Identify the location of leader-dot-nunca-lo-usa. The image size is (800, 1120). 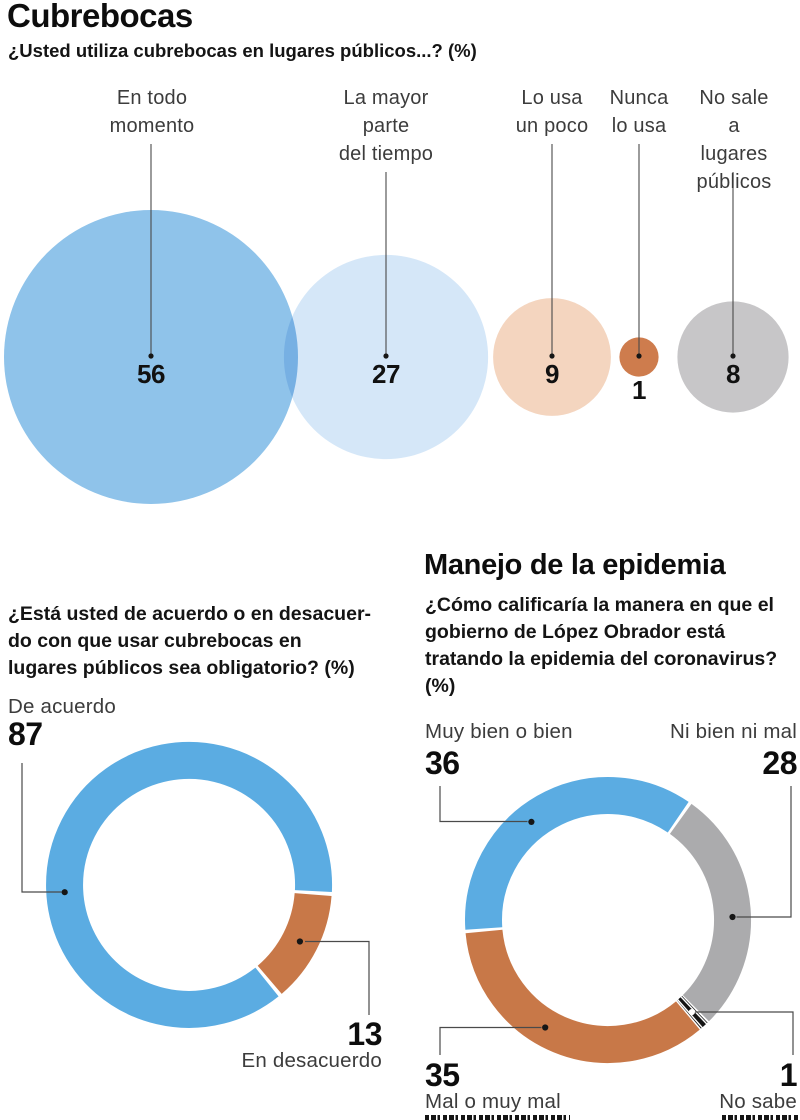
(639, 356).